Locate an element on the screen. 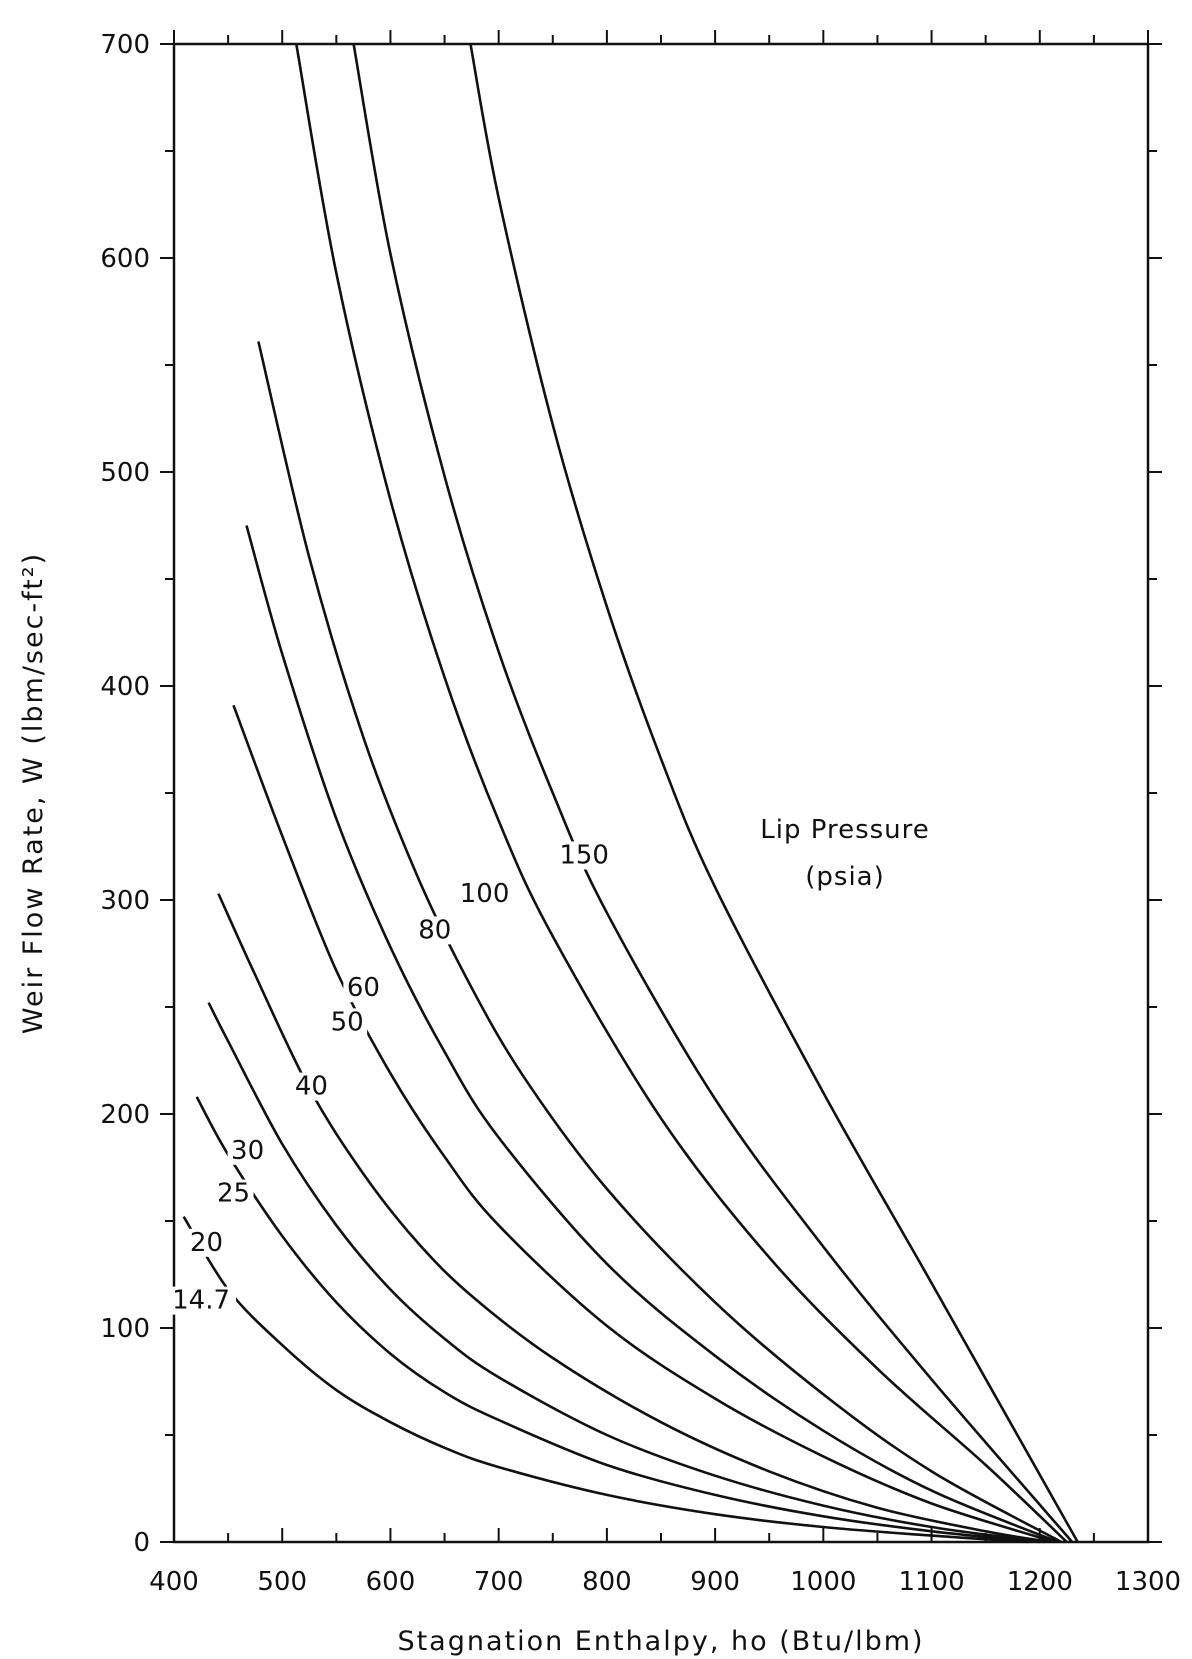 The height and width of the screenshot is (1659, 1192). curve-label: 150 is located at coordinates (584, 855).